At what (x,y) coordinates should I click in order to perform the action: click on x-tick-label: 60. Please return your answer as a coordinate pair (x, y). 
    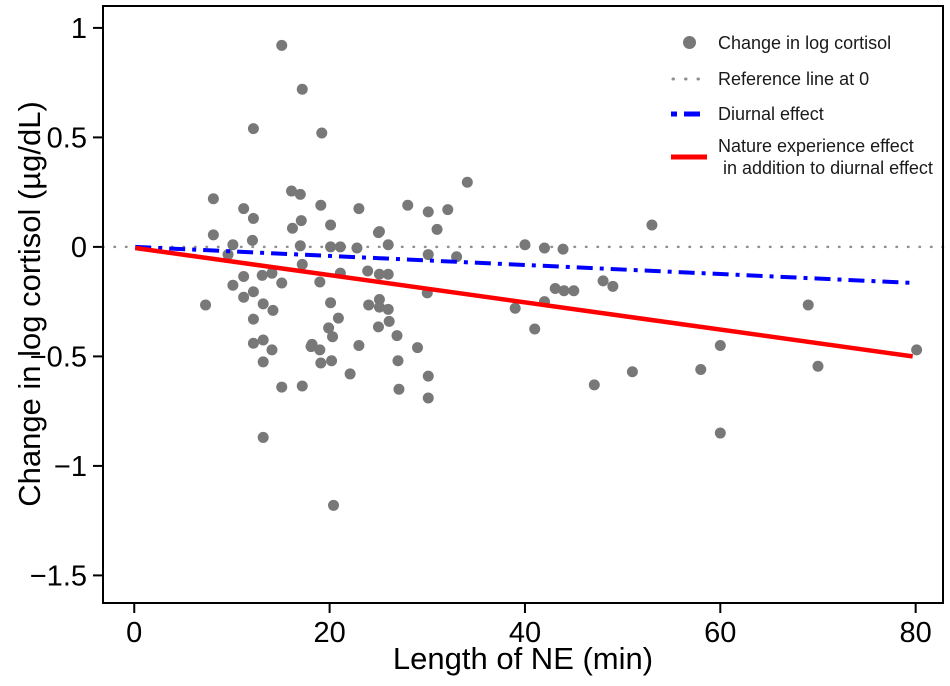
    Looking at the image, I should click on (720, 633).